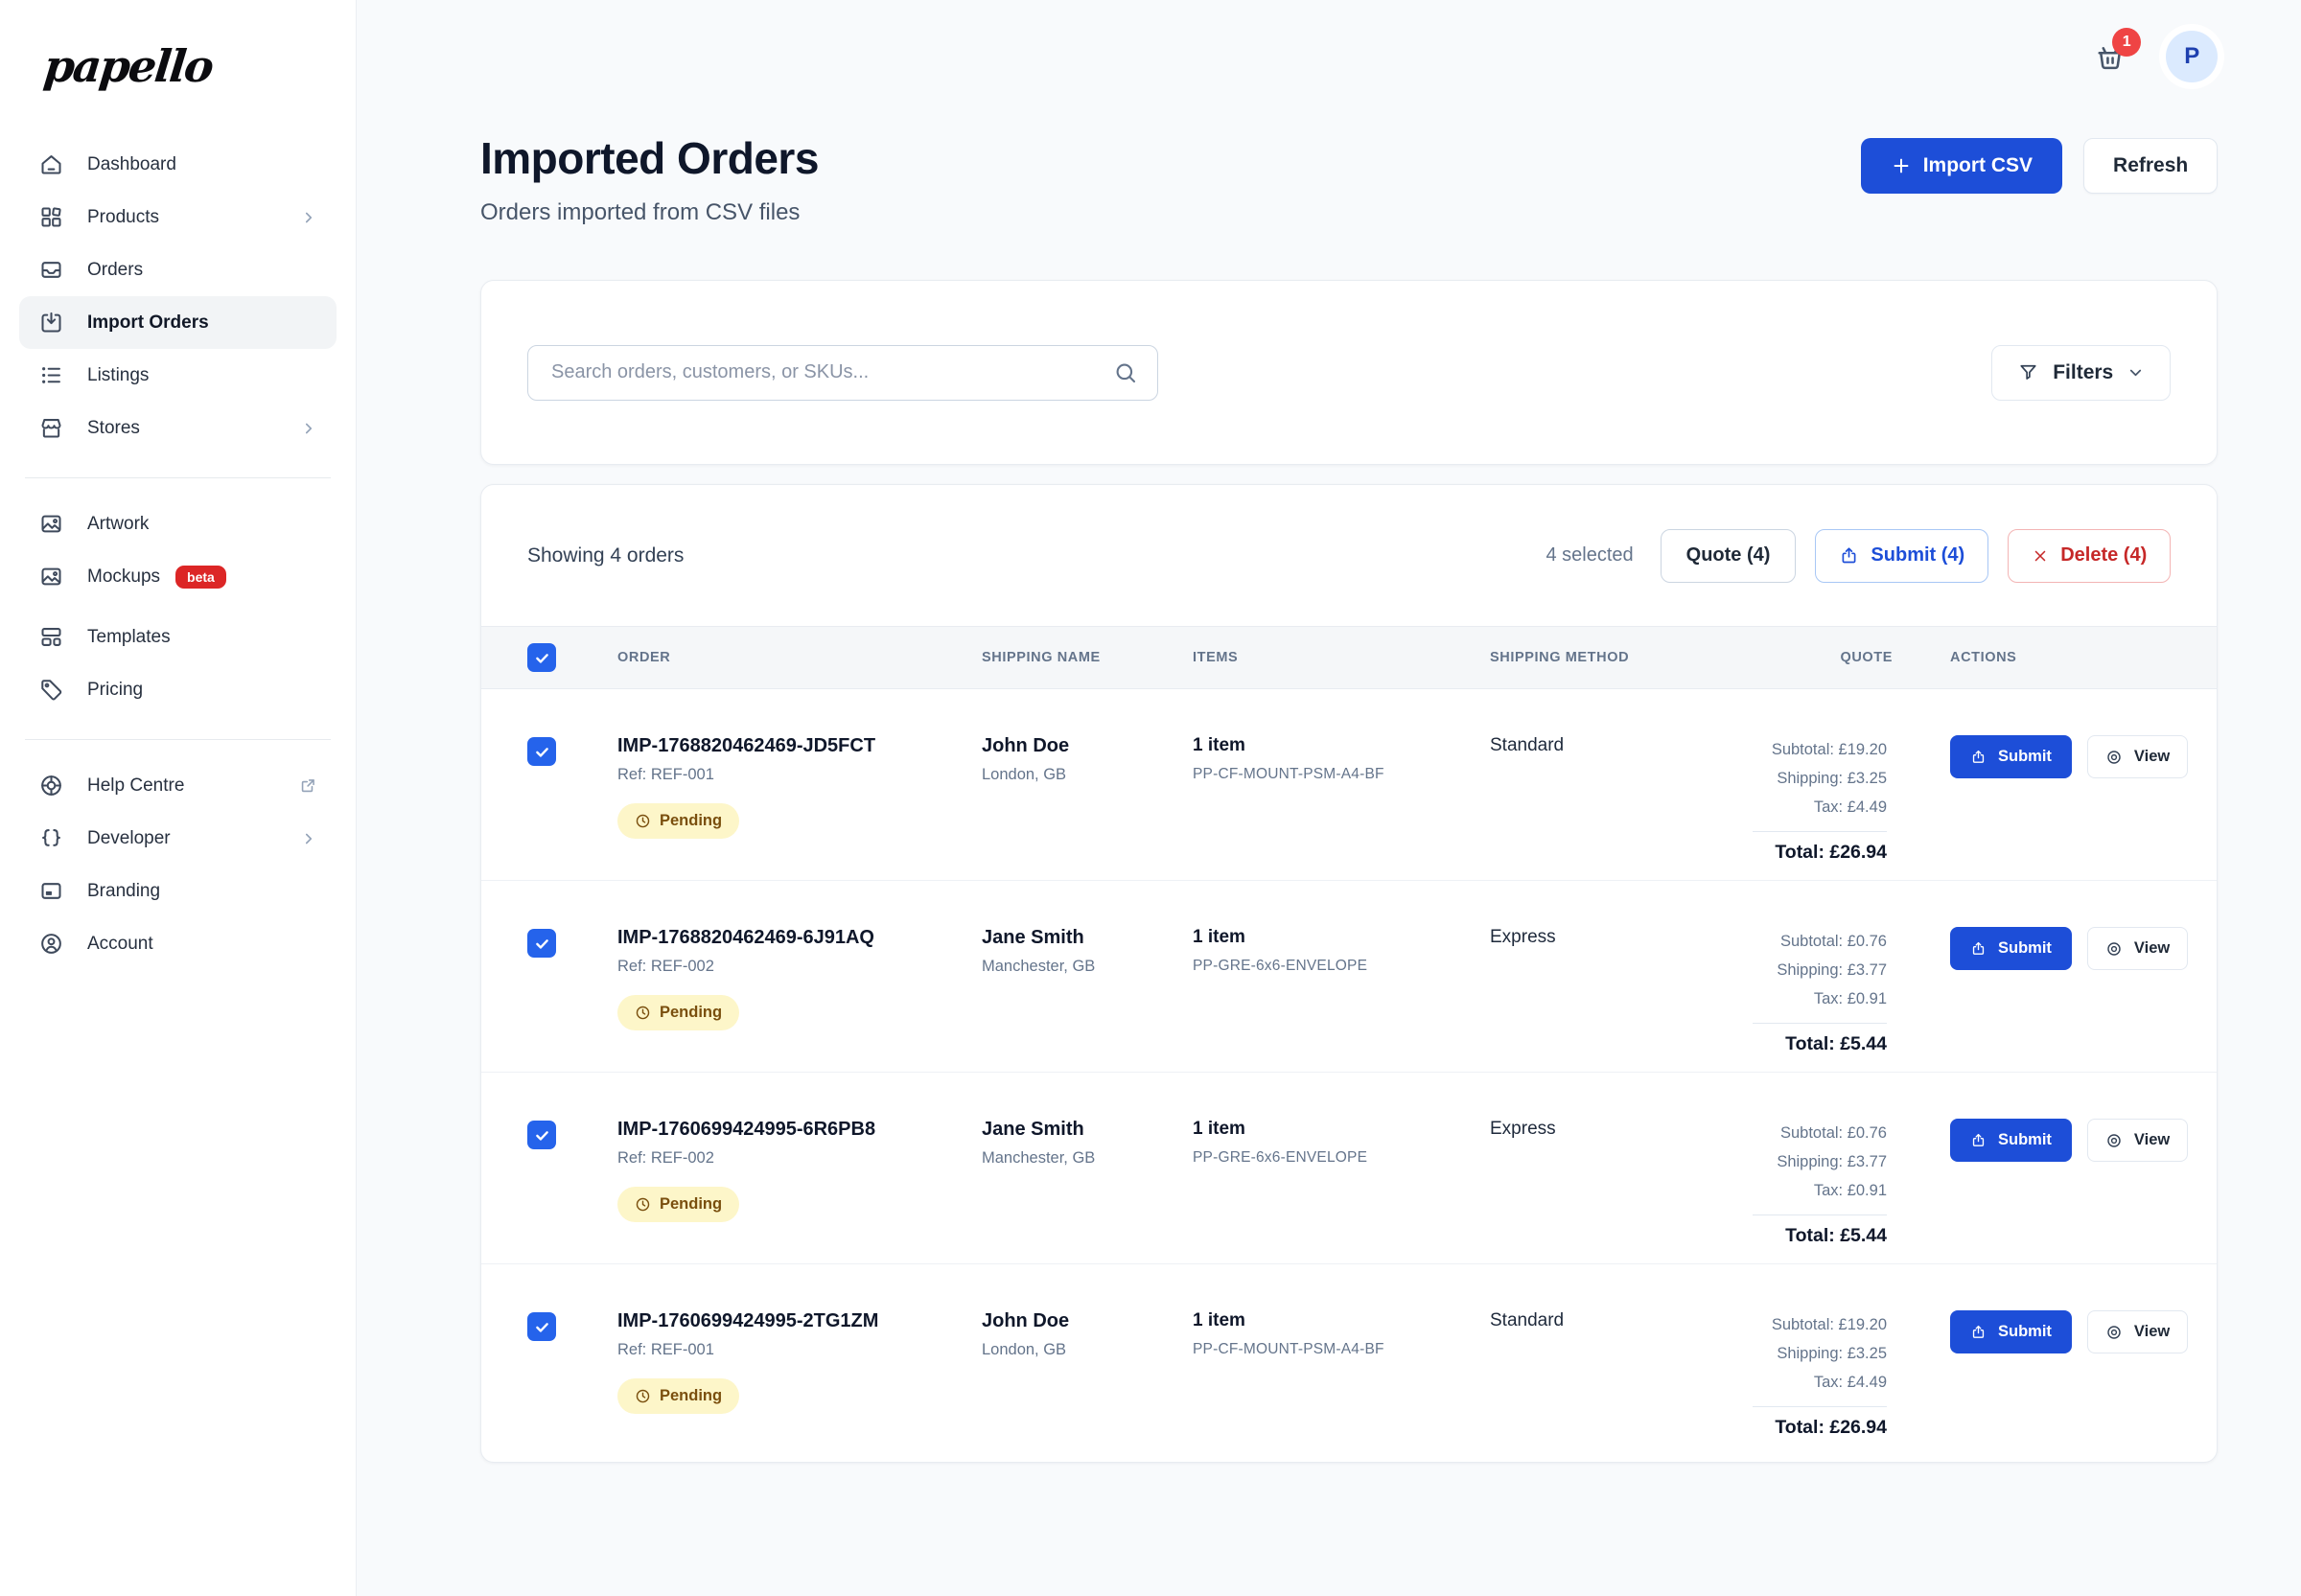 The image size is (2301, 1596). I want to click on sidebar-item-orders: Orders, so click(178, 269).